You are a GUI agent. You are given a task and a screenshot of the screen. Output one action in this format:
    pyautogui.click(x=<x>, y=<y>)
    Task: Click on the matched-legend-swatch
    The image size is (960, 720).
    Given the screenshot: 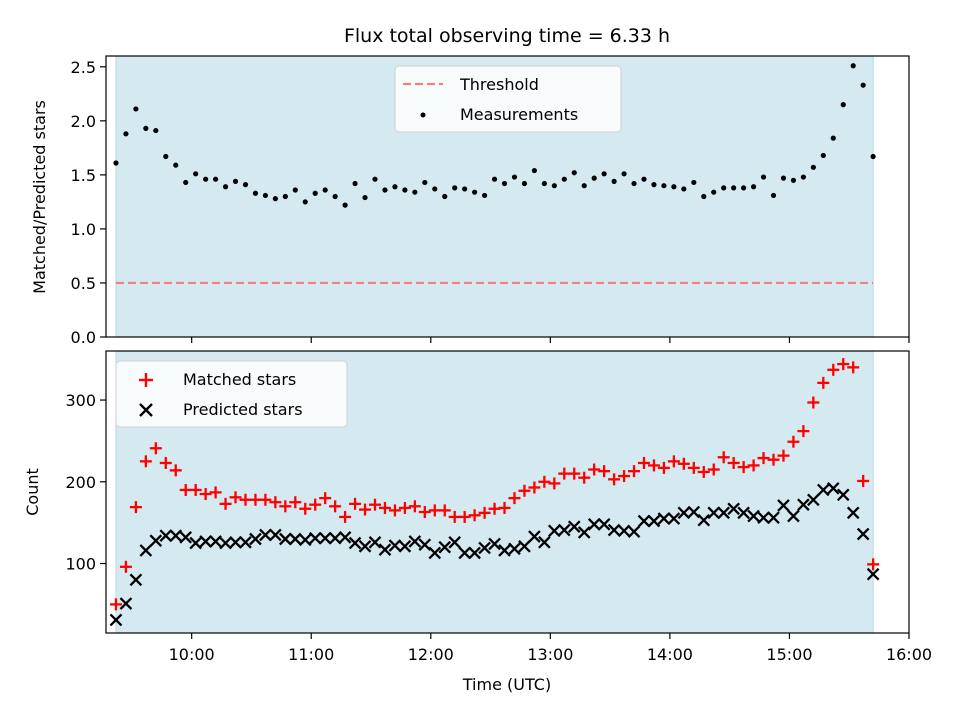 What is the action you would take?
    pyautogui.click(x=146, y=380)
    